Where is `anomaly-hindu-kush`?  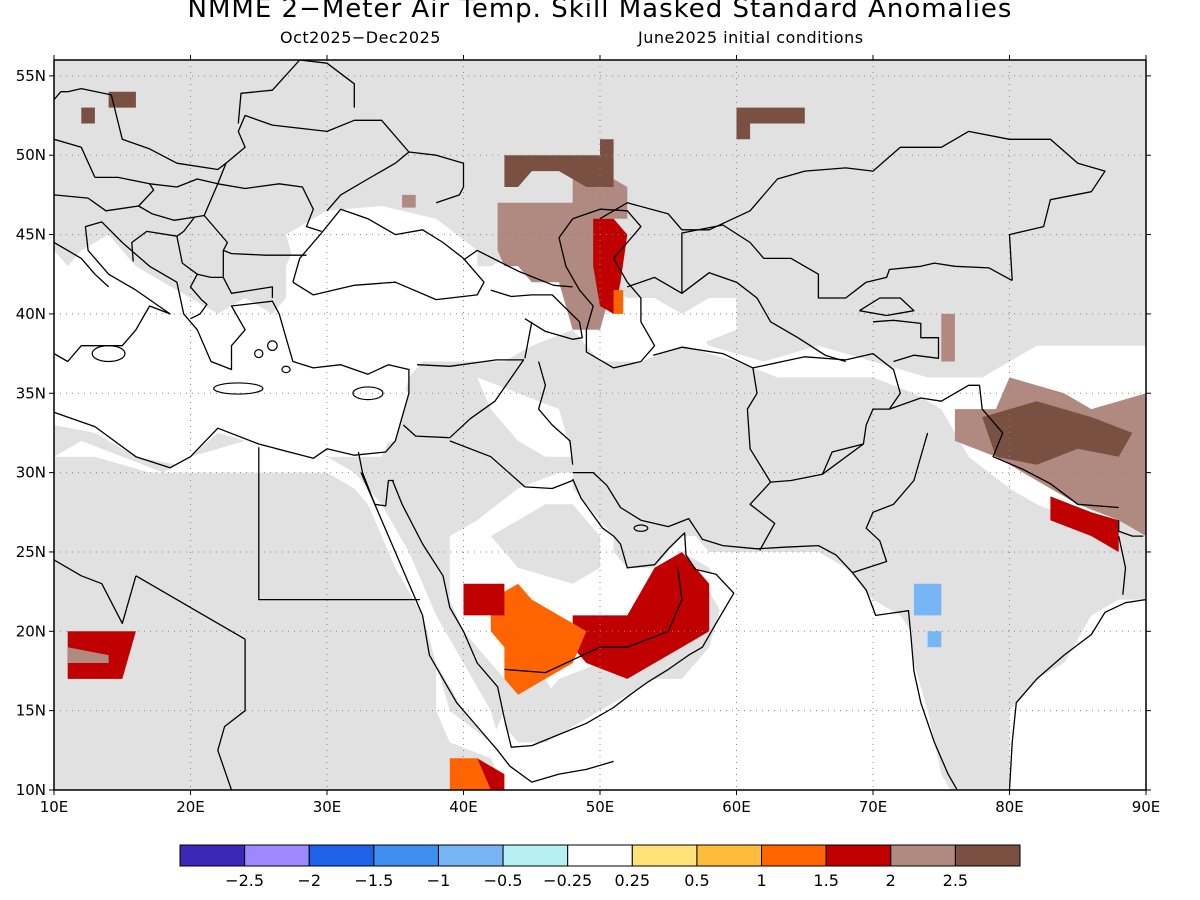 anomaly-hindu-kush is located at coordinates (948, 337).